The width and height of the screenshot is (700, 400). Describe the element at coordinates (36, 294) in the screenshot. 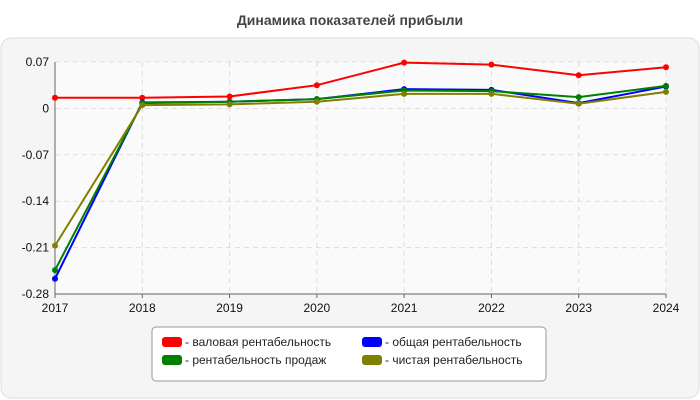

I see `y-tick-label: -0.28` at that location.